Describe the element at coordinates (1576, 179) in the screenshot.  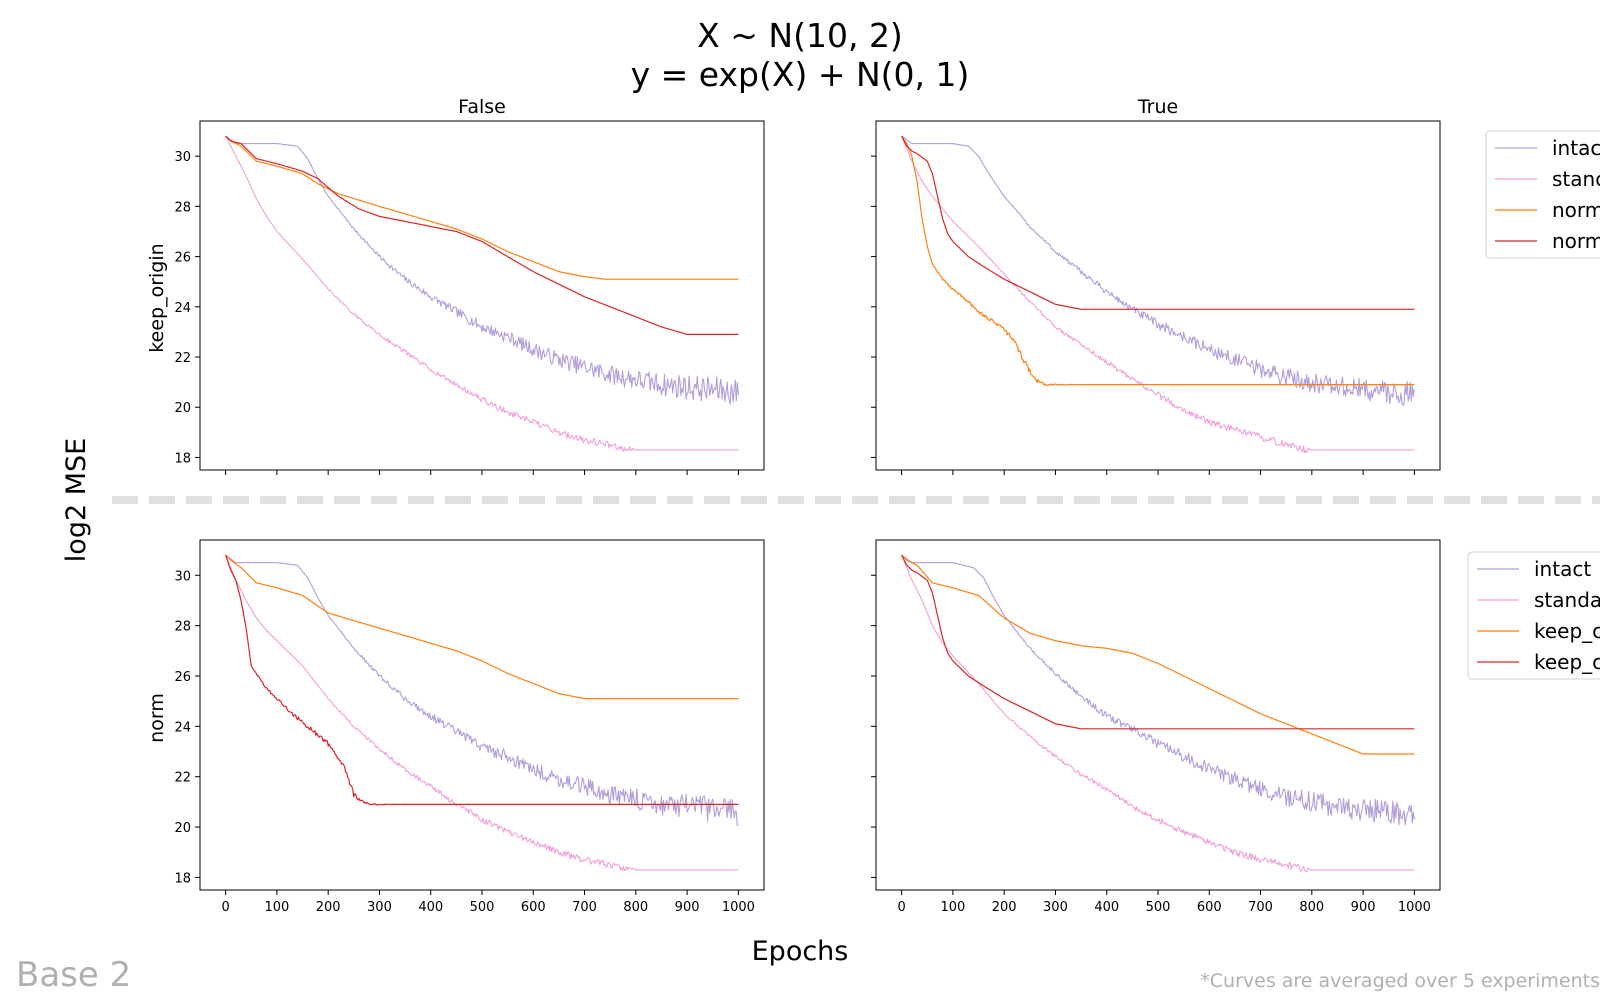
I see `legend-entry-label: stanc` at that location.